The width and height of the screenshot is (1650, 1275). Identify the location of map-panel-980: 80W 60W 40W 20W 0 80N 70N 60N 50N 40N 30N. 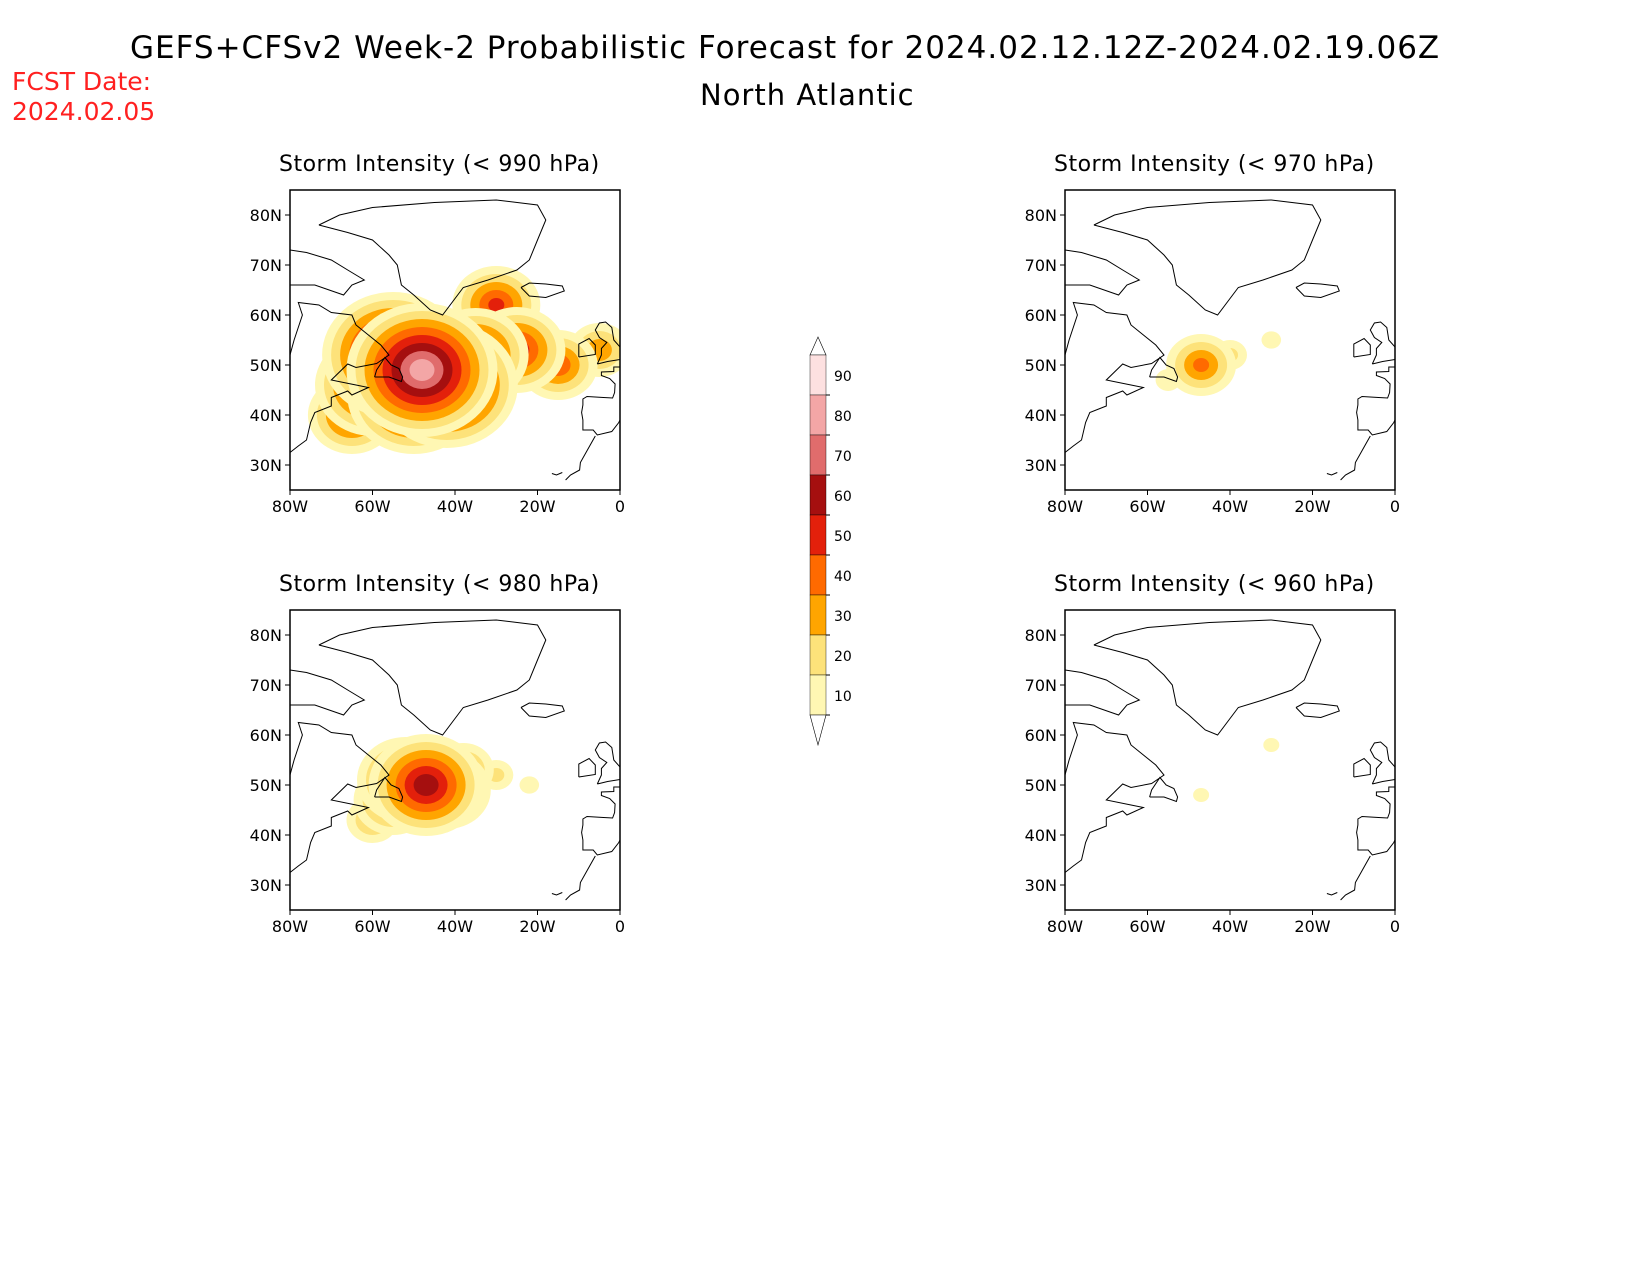
(437, 772).